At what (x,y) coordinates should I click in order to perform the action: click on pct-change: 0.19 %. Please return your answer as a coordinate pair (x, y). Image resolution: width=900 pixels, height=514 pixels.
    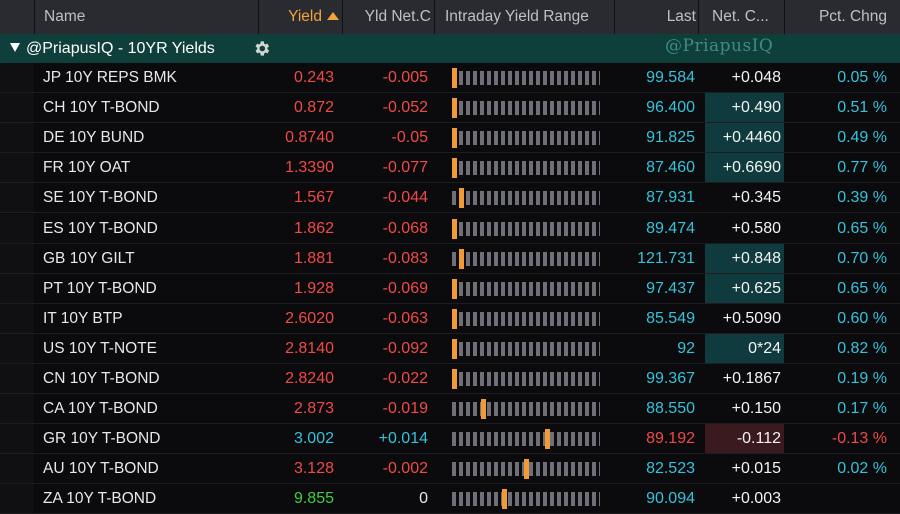
    Looking at the image, I should click on (862, 378).